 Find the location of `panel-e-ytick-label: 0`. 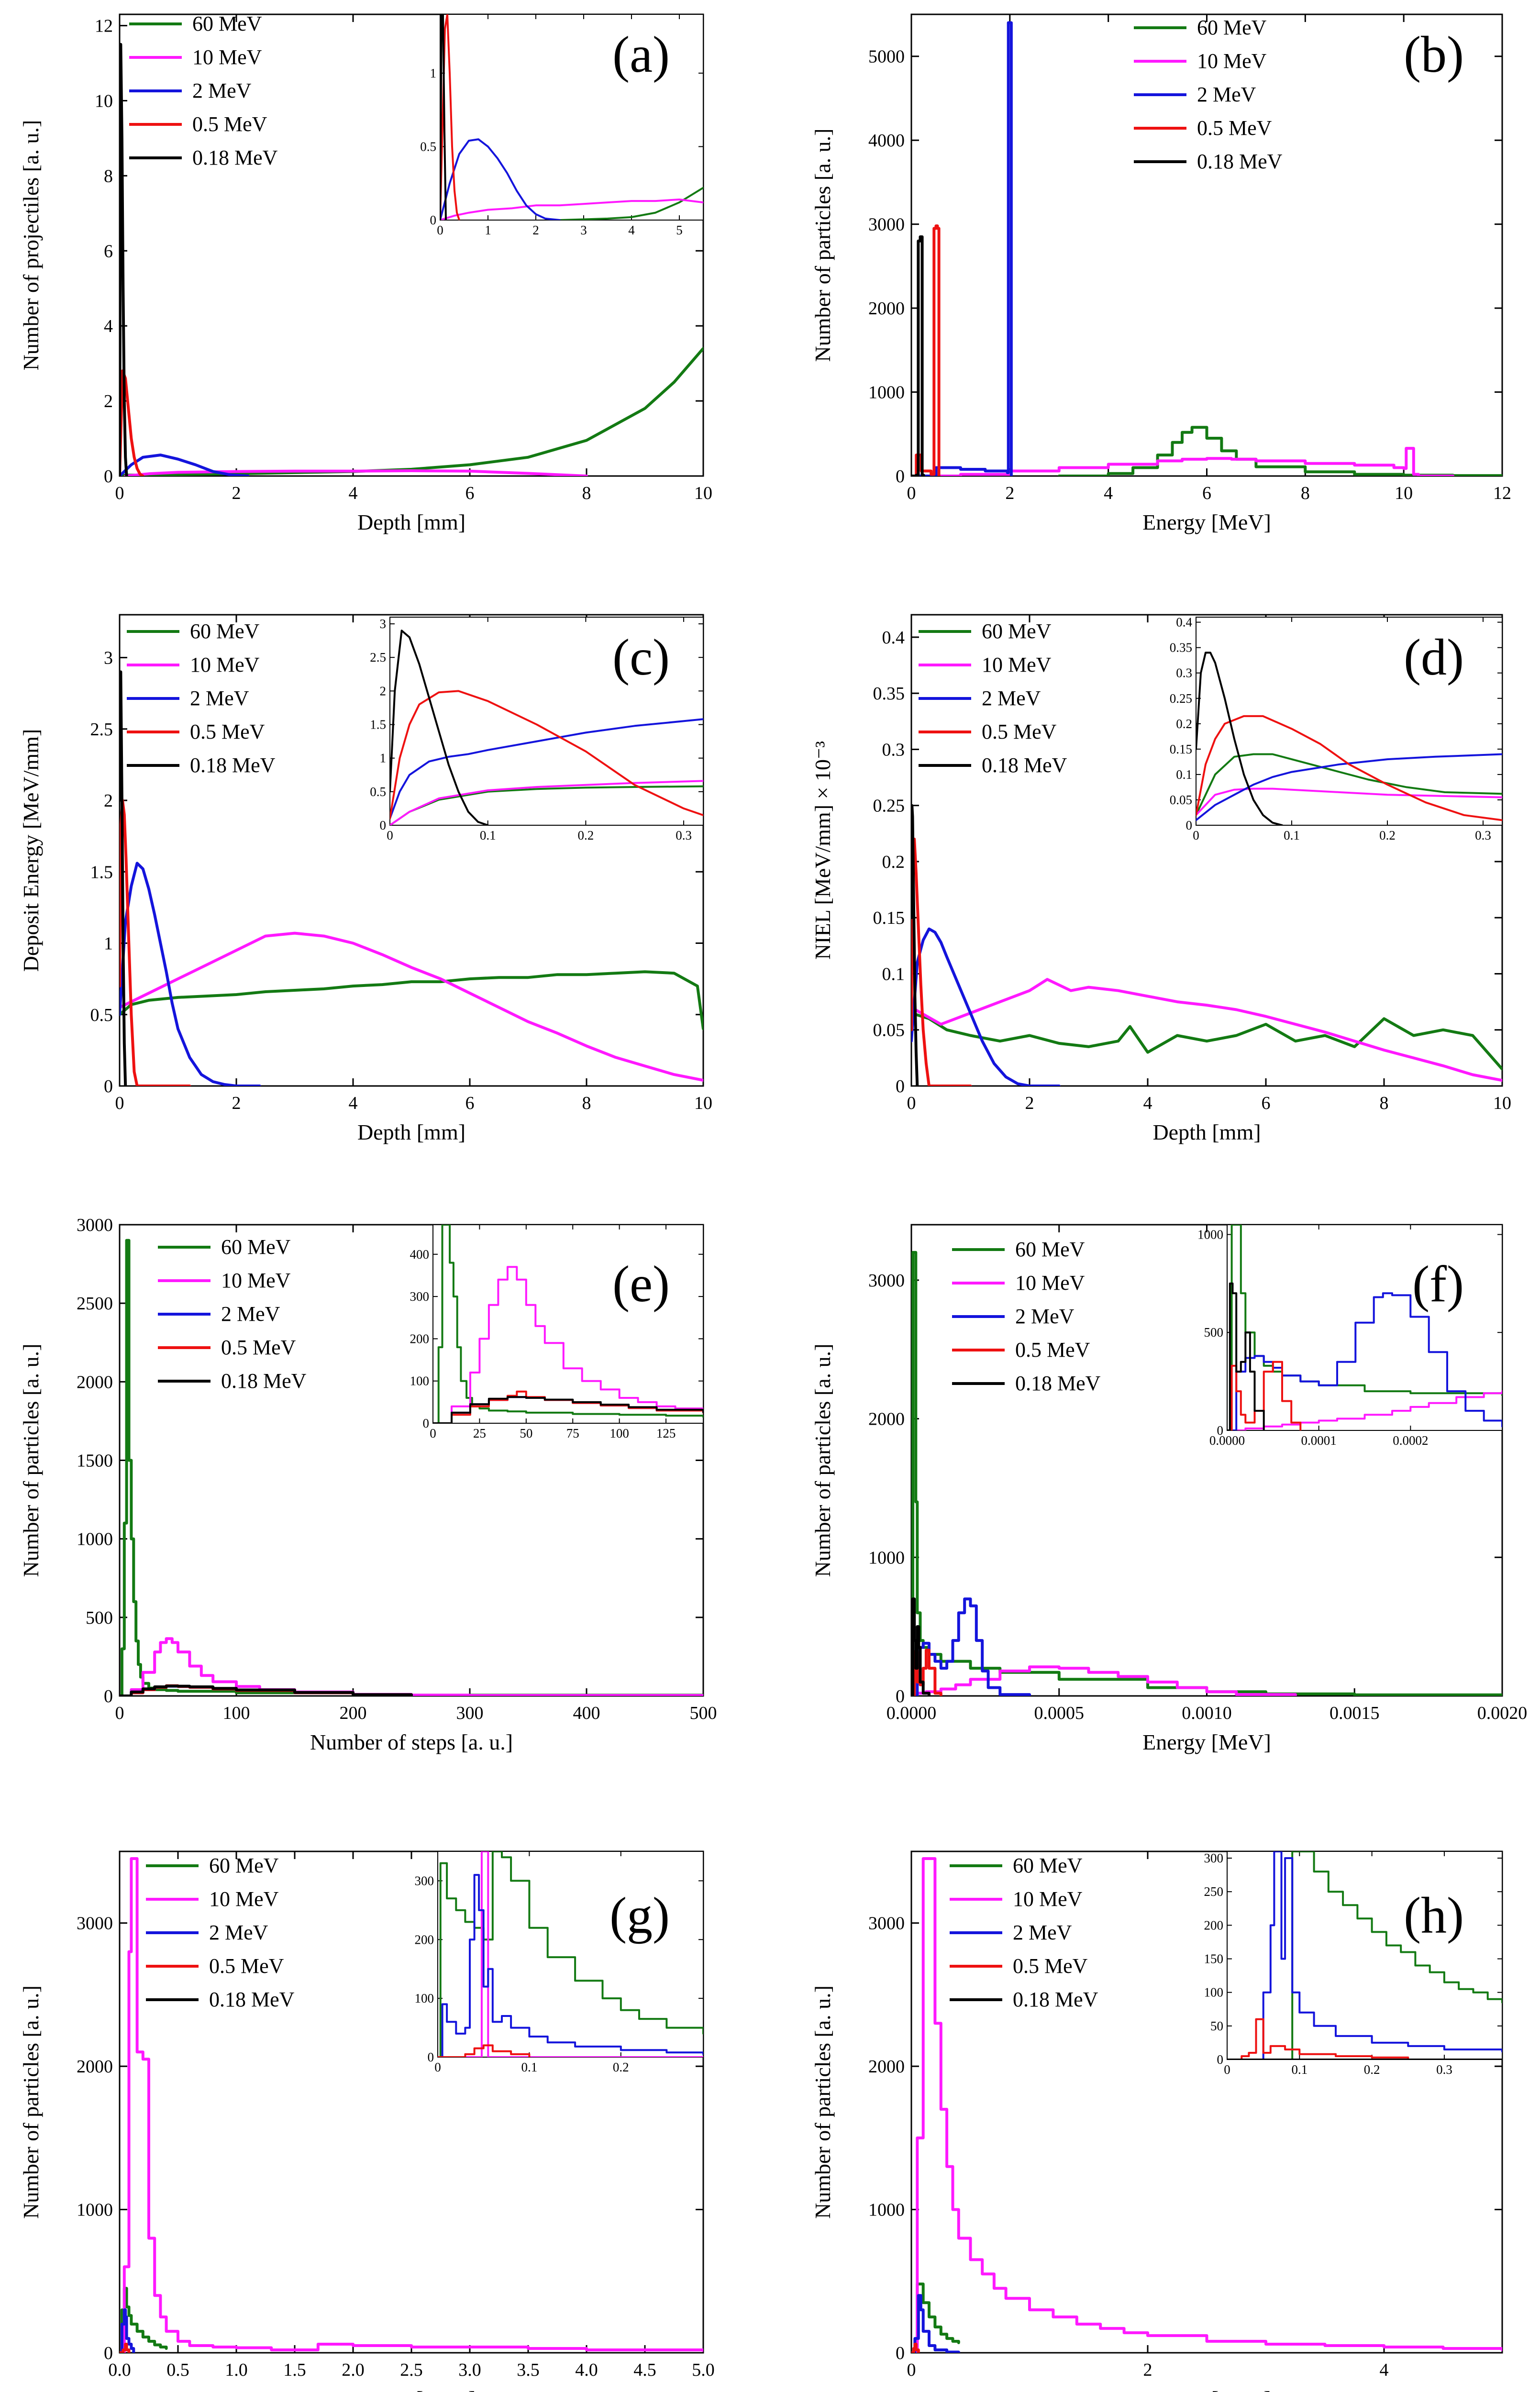

panel-e-ytick-label: 0 is located at coordinates (108, 1696).